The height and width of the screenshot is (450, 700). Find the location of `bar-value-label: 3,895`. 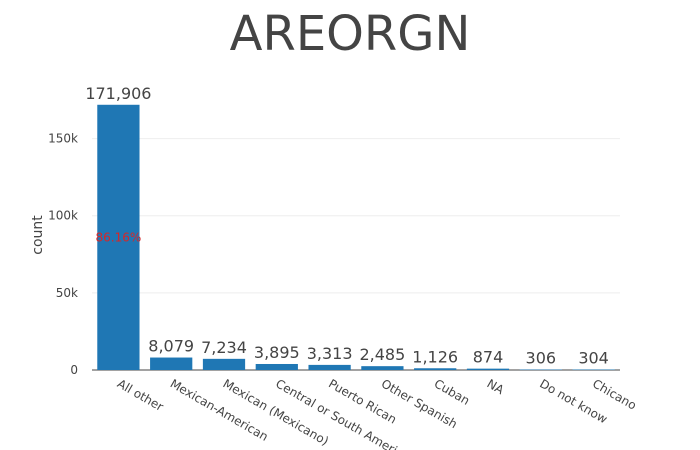

bar-value-label: 3,895 is located at coordinates (277, 352).